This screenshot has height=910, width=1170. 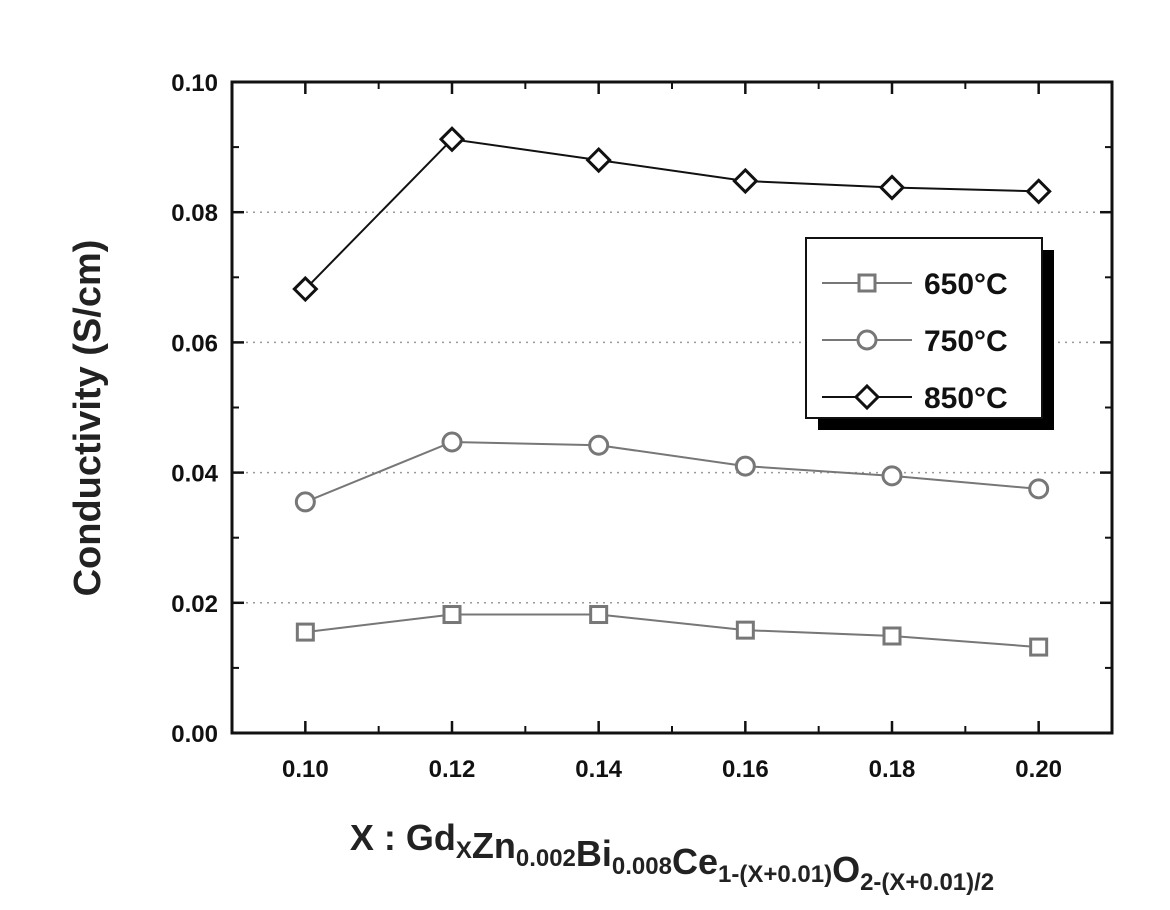 What do you see at coordinates (194, 474) in the screenshot?
I see `y-tick-label: 0.04` at bounding box center [194, 474].